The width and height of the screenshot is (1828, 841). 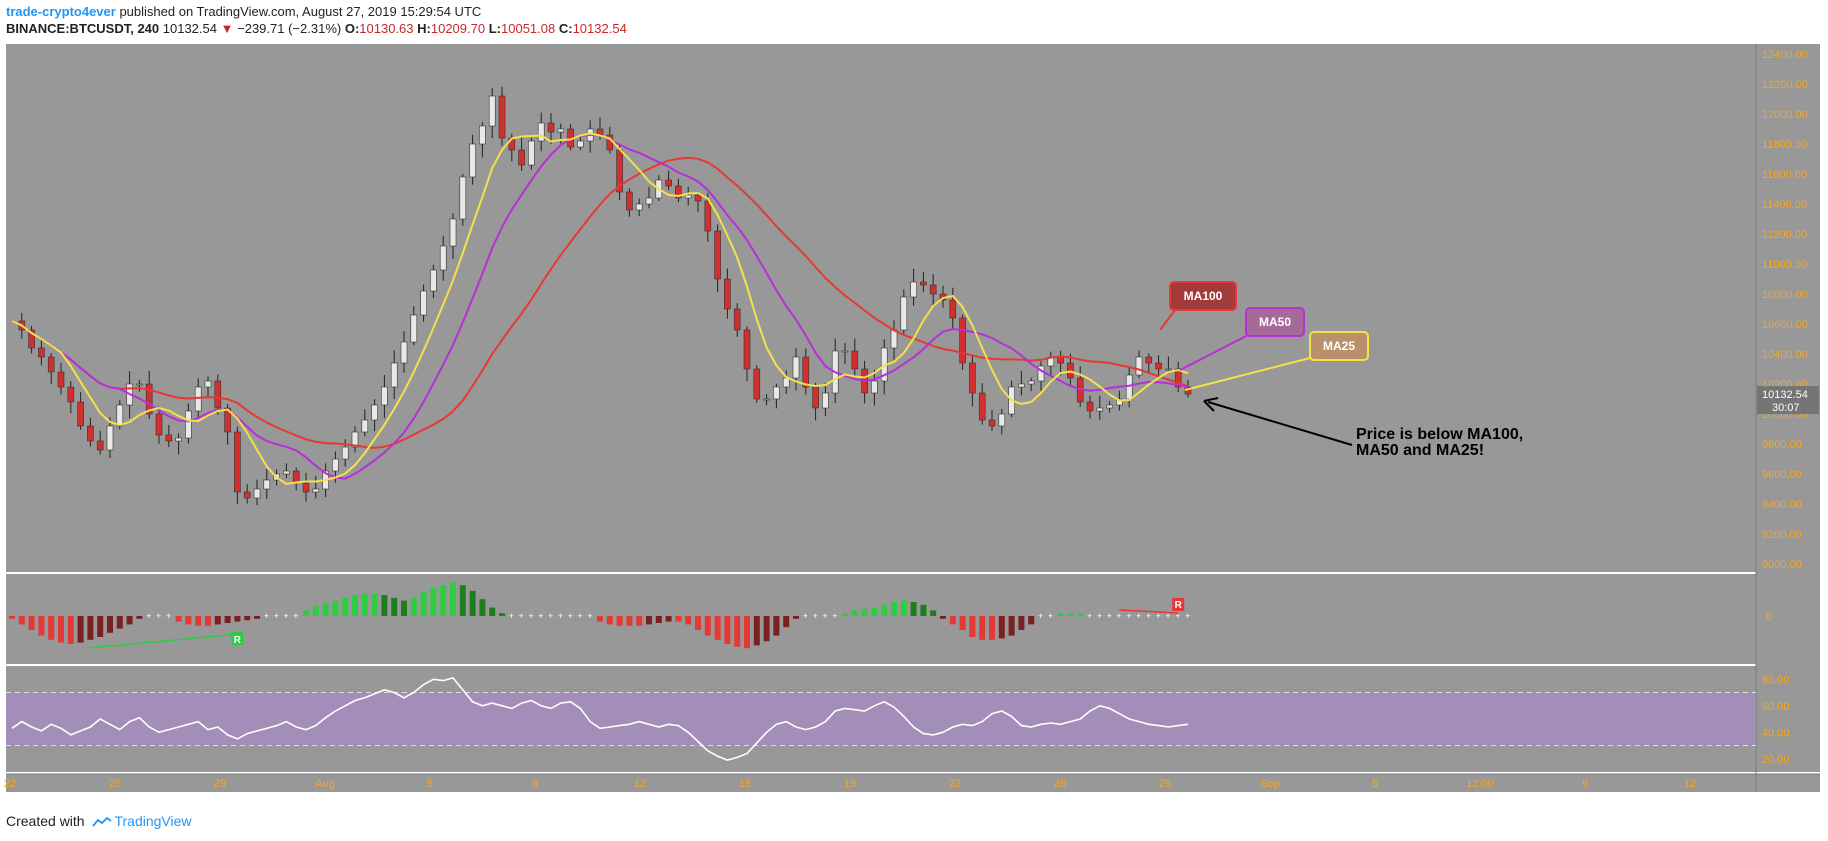 I want to click on last-price: 10132.54, so click(x=189, y=28).